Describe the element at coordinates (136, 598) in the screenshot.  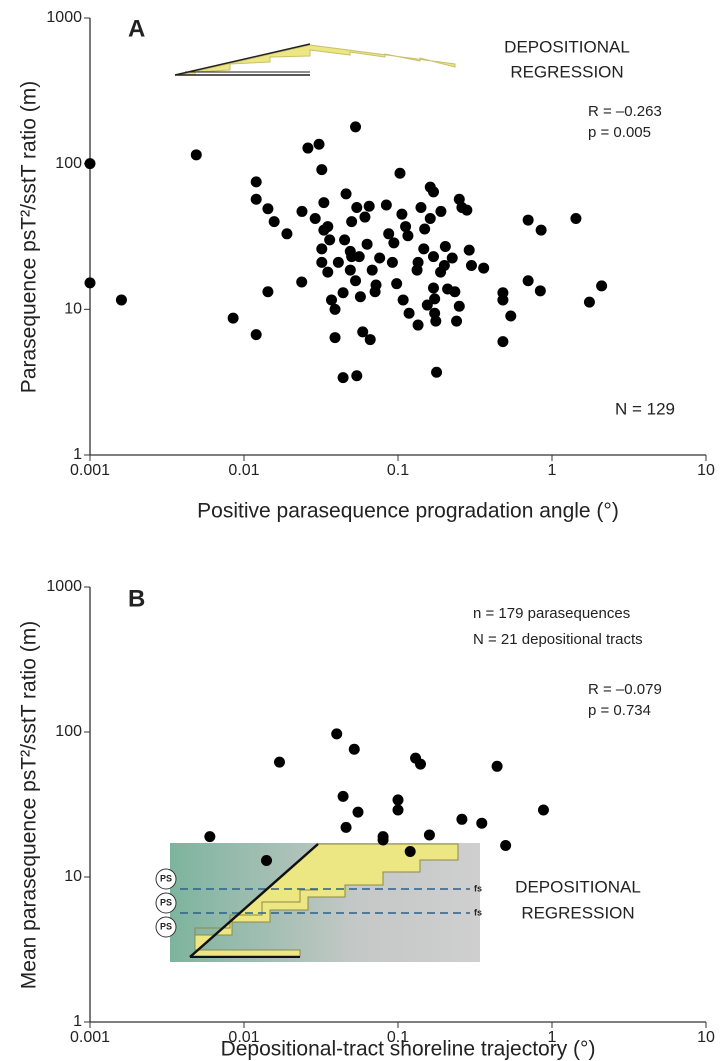
I see `panel-label: B` at that location.